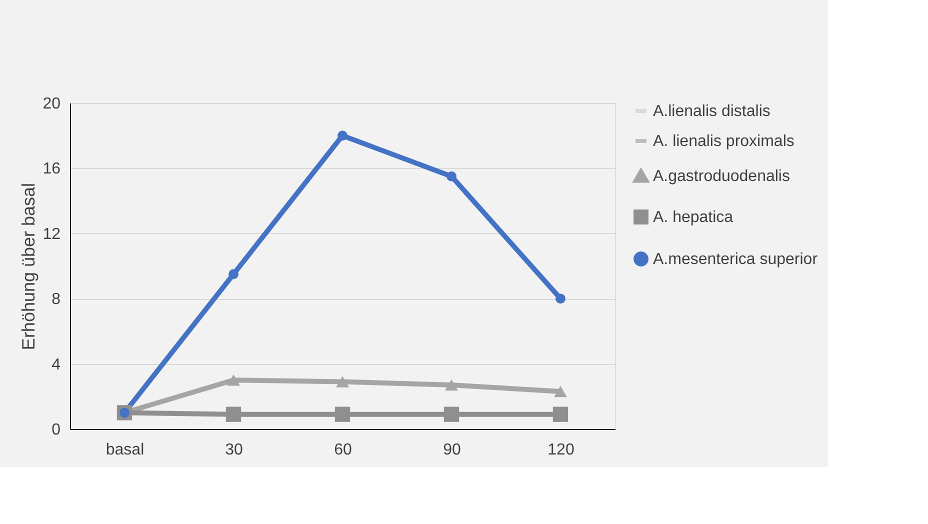 The image size is (928, 524). What do you see at coordinates (693, 217) in the screenshot?
I see `legend-label: A. hepatica` at bounding box center [693, 217].